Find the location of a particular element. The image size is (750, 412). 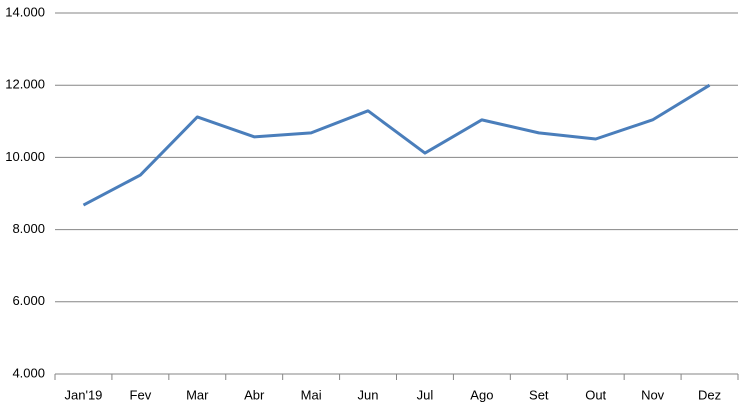

y-tick-label: 14.000 is located at coordinates (25, 11).